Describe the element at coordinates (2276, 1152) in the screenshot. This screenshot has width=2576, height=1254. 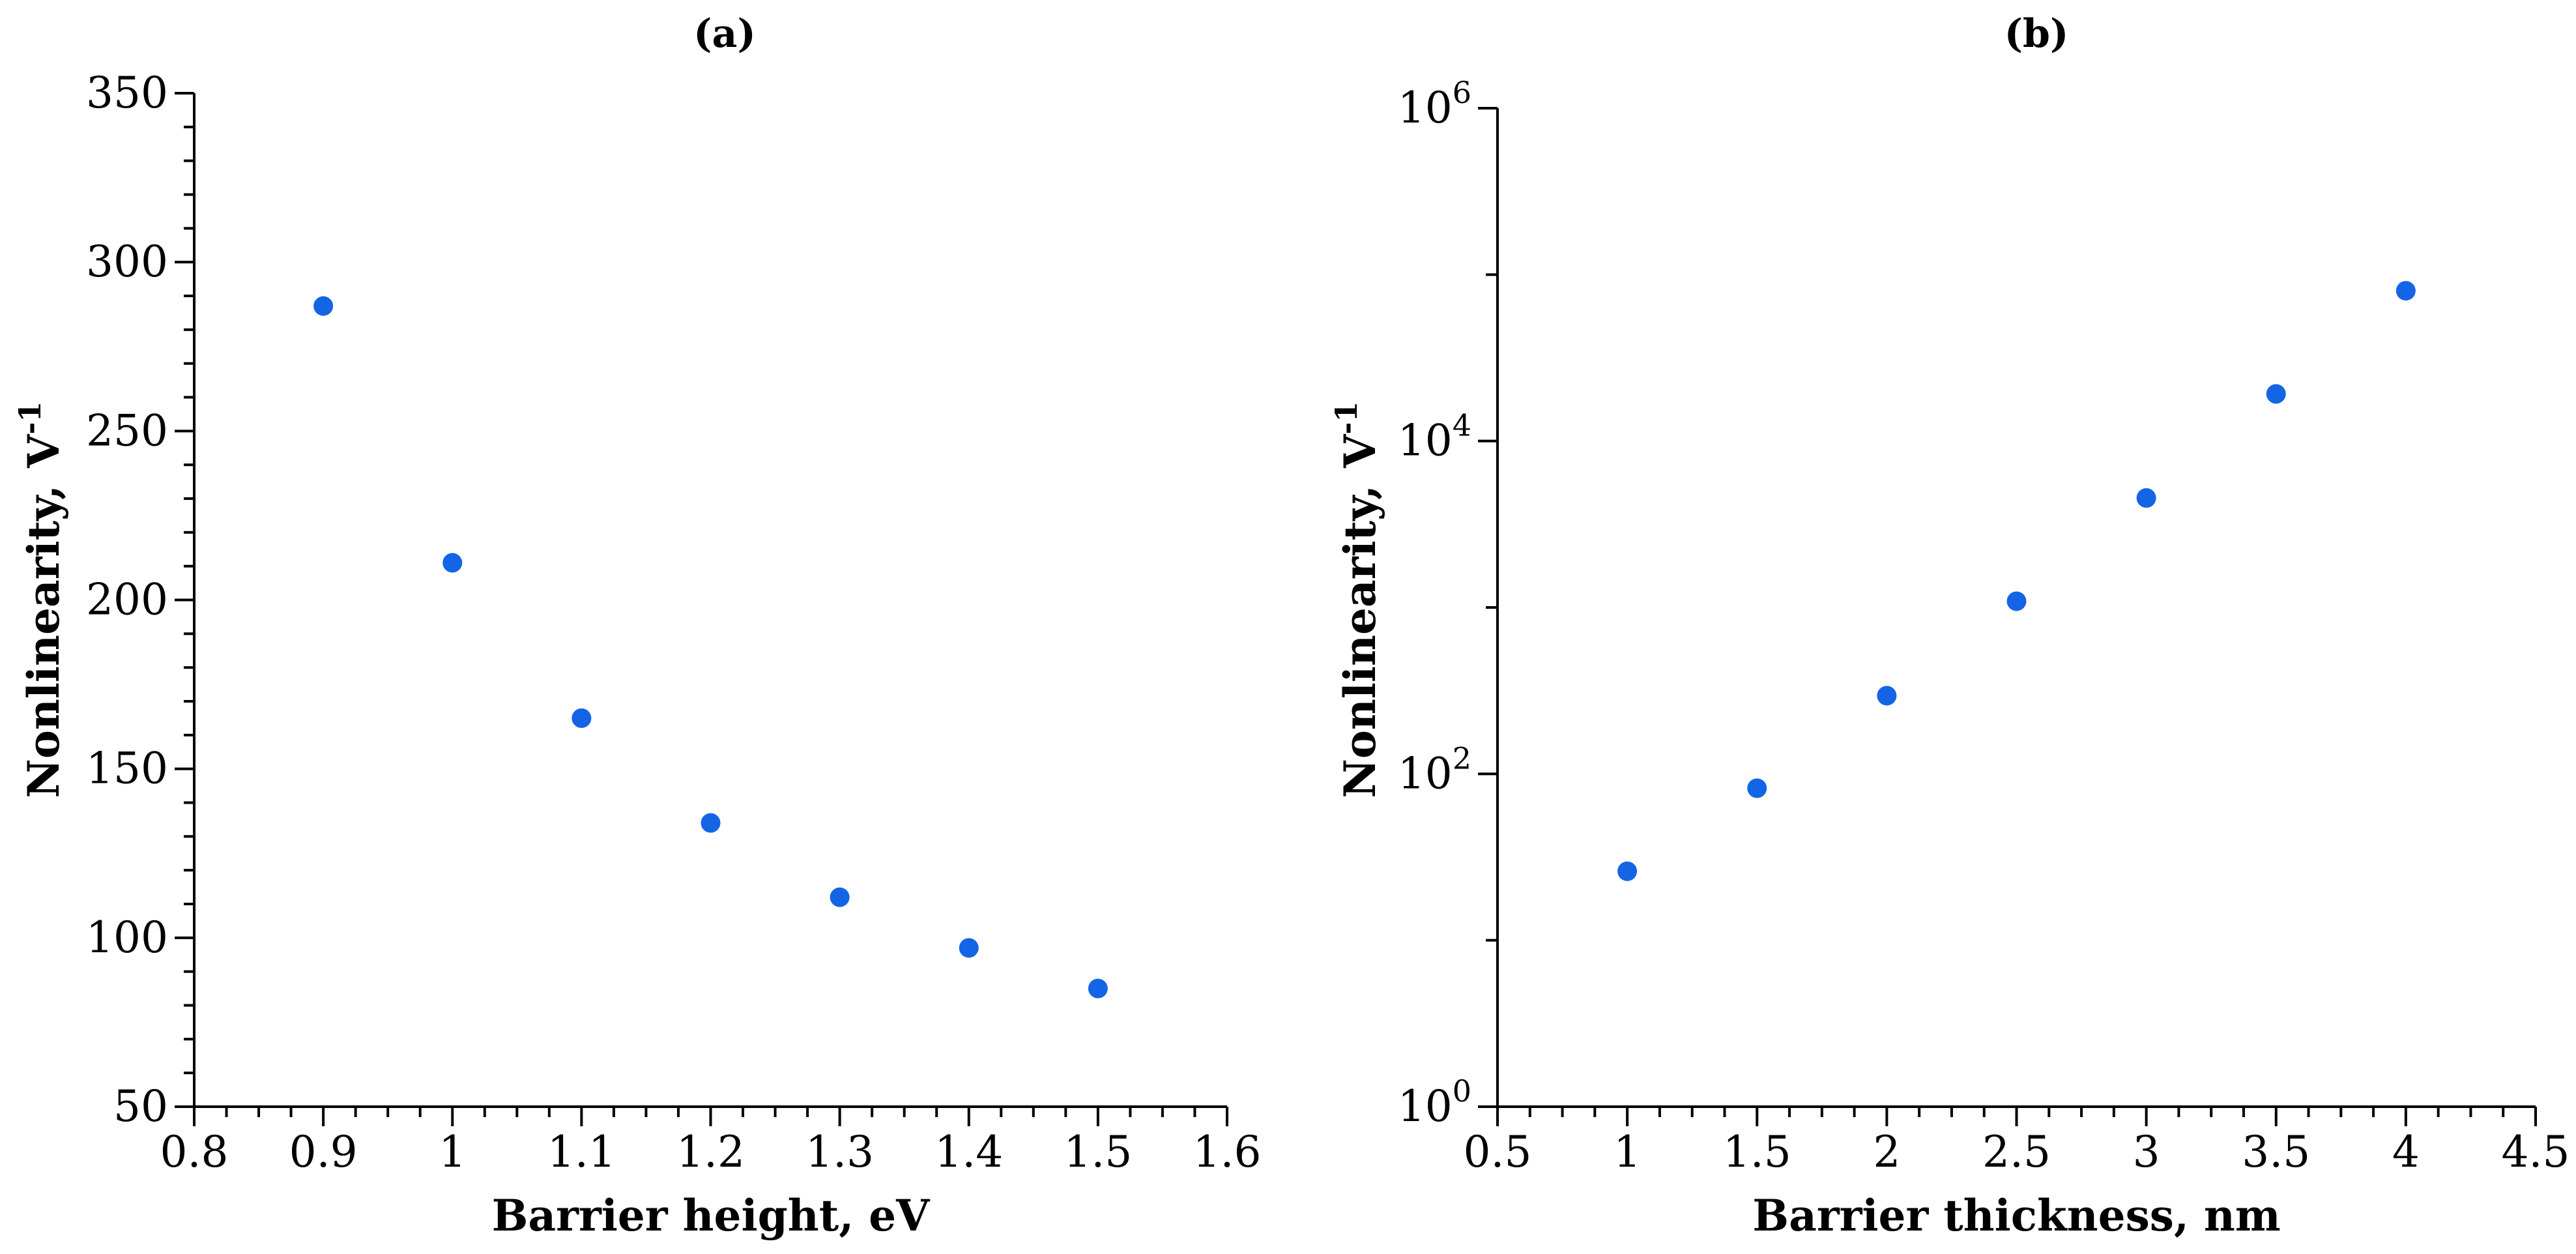
I see `x-tick-label: 3.5` at that location.